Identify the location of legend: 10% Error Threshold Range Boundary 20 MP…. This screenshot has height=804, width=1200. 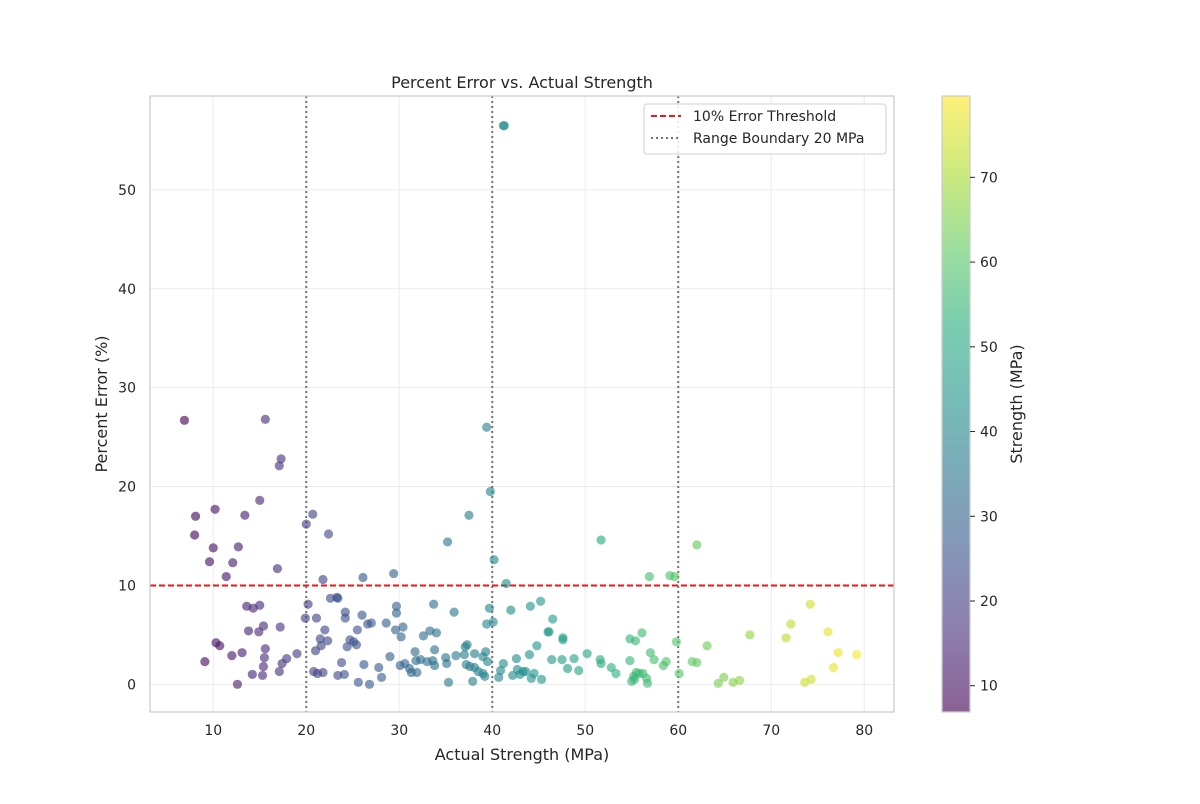
(765, 129).